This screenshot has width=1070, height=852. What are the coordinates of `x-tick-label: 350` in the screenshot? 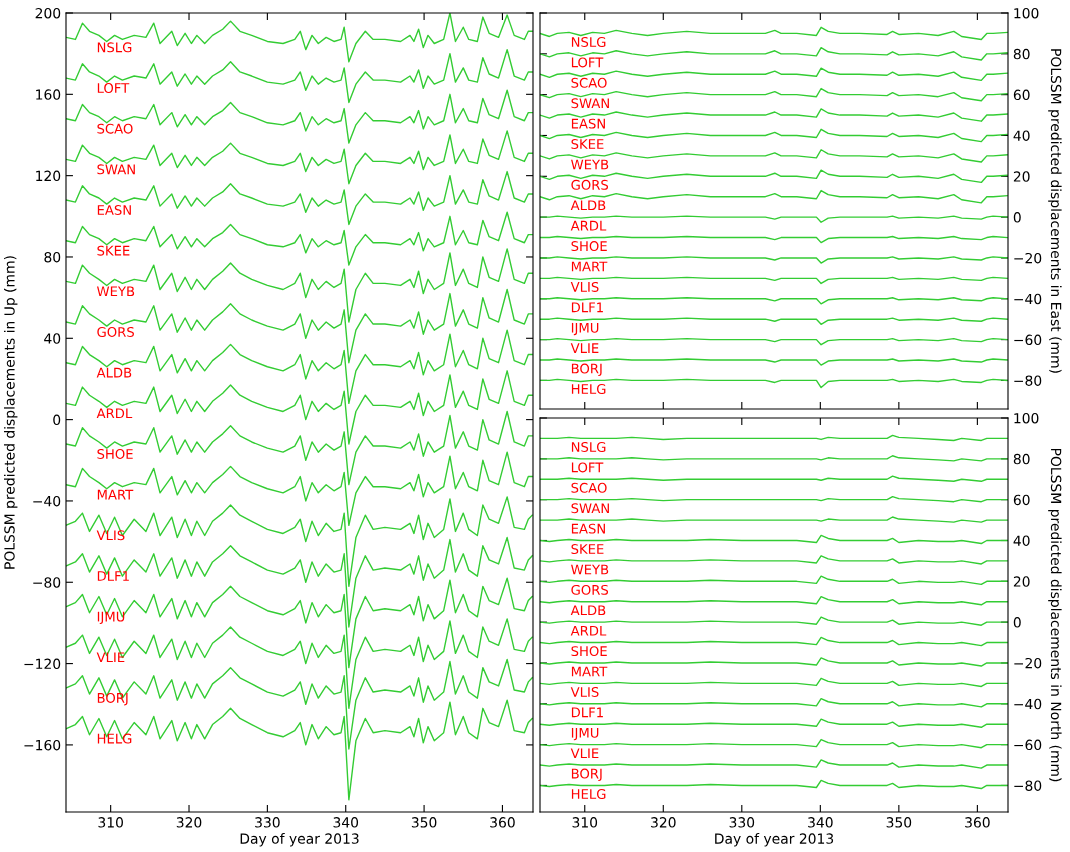 It's located at (424, 822).